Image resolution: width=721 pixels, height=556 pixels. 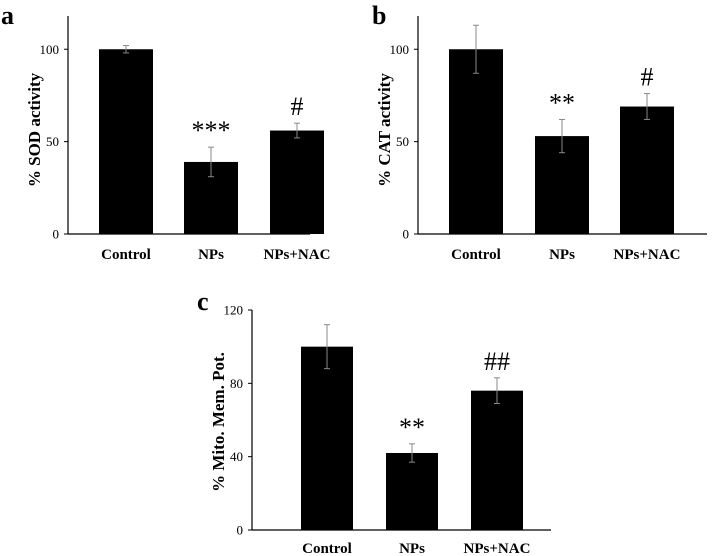 What do you see at coordinates (7, 15) in the screenshot?
I see `panel-label-a: a` at bounding box center [7, 15].